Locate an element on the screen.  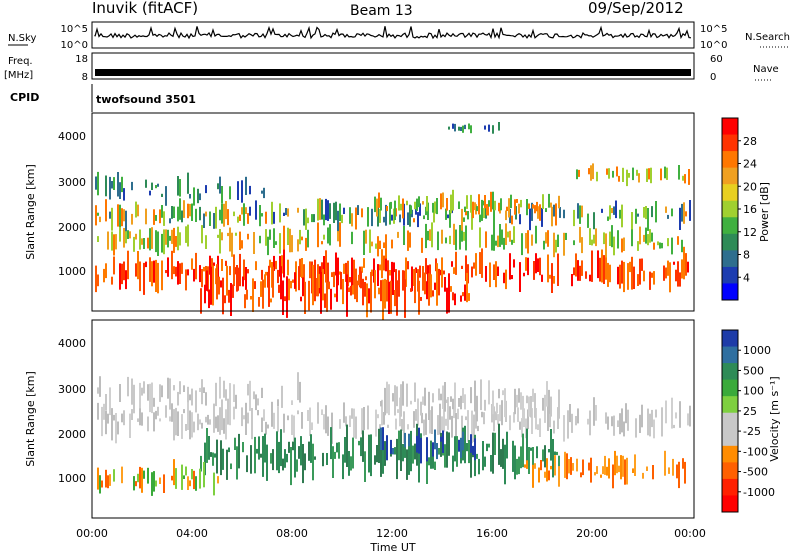
velocity-colorbar-tick-label: -500 is located at coordinates (755, 472).